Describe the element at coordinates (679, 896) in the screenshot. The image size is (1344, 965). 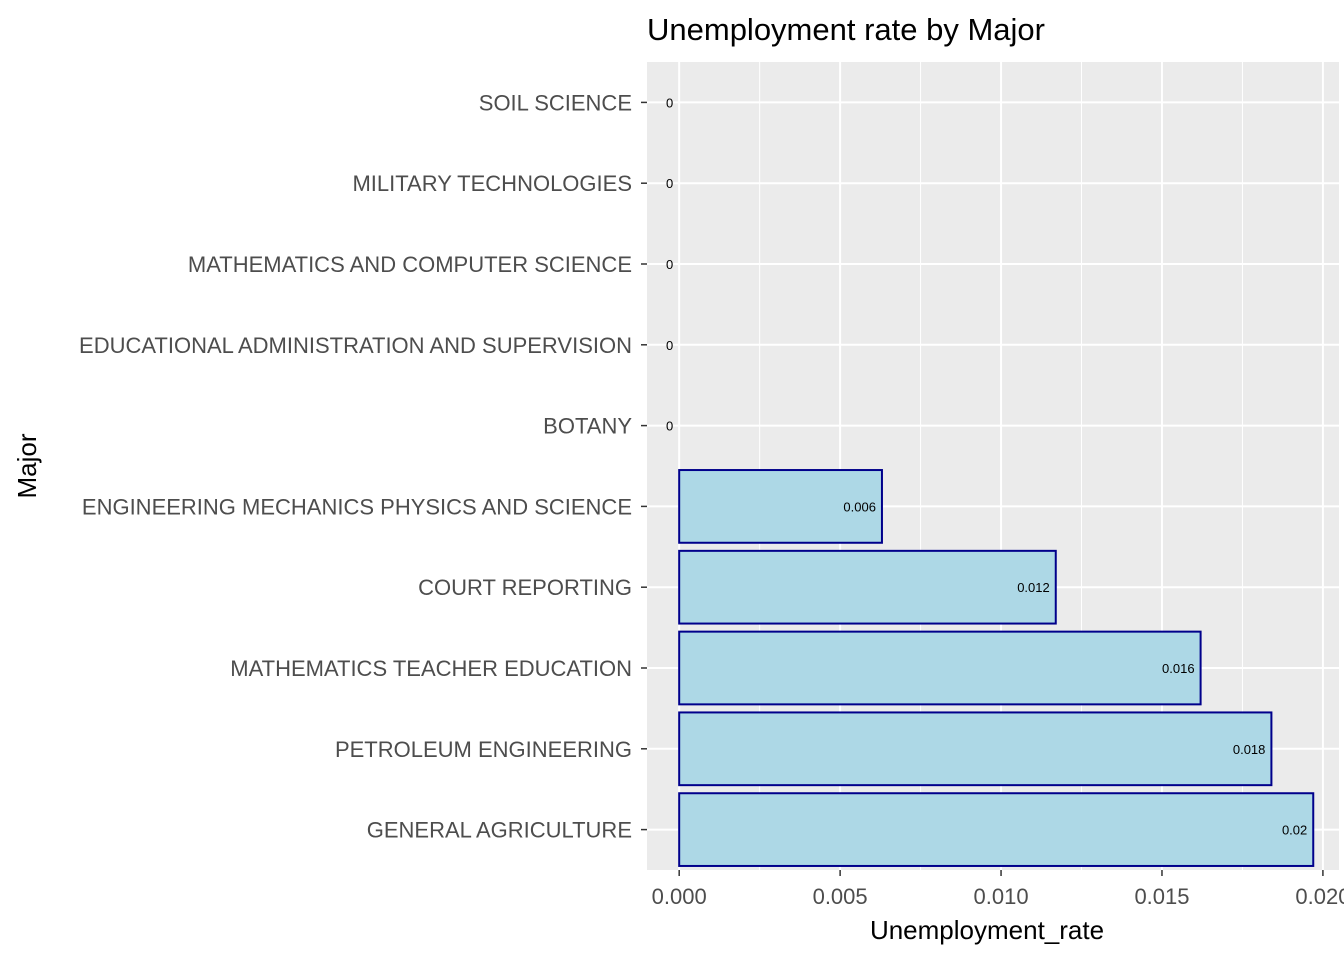
I see `x-tick-label: 0.000` at that location.